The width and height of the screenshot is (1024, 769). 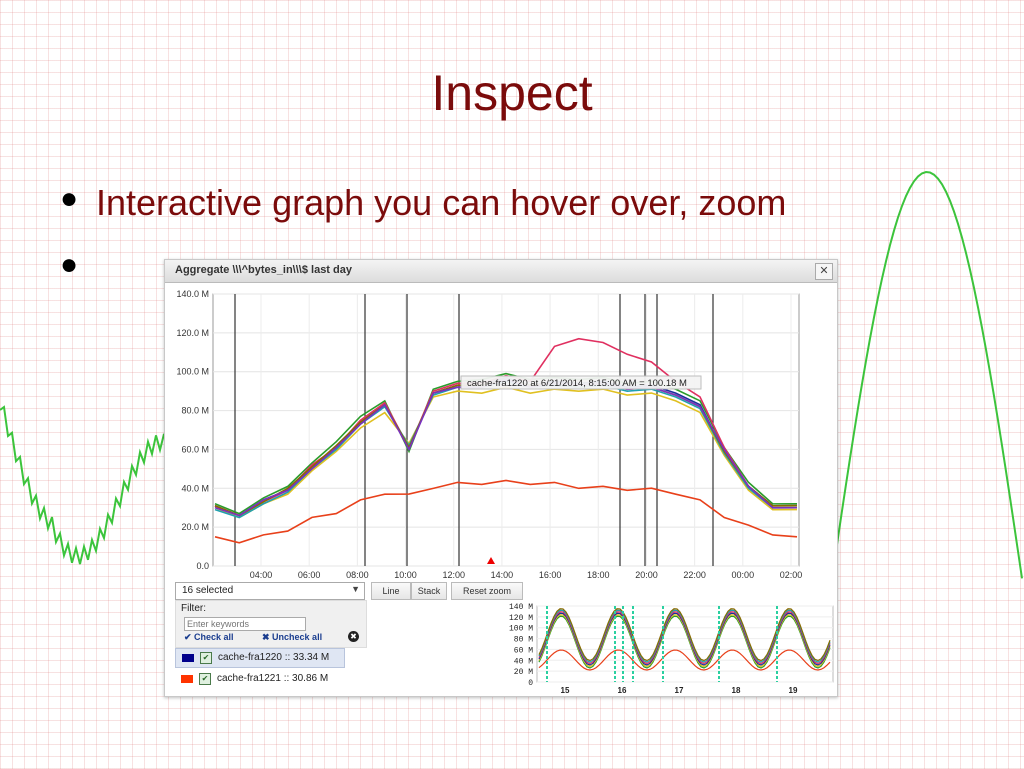 I want to click on clear-icon: ✖, so click(x=353, y=636).